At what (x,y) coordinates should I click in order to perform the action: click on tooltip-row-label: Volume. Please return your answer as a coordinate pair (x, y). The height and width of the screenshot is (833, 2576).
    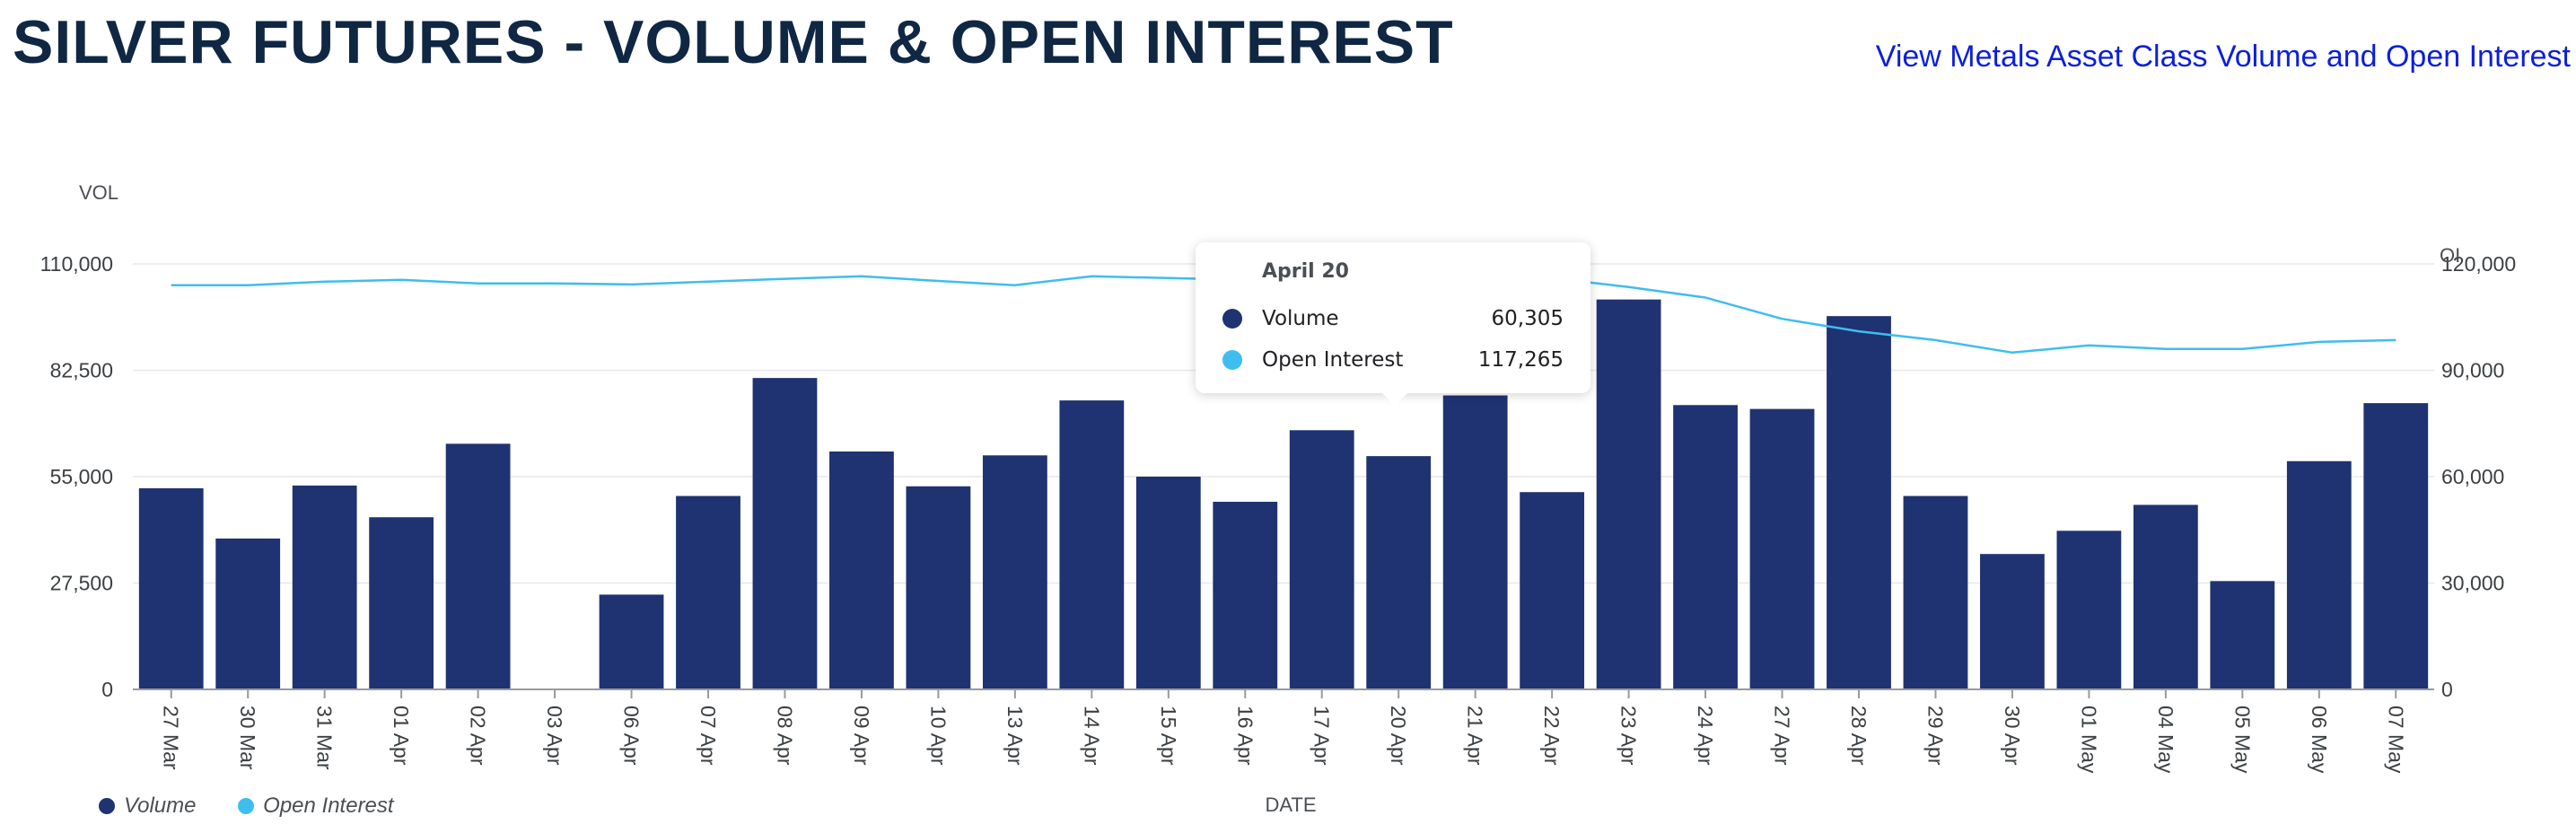
    Looking at the image, I should click on (1300, 318).